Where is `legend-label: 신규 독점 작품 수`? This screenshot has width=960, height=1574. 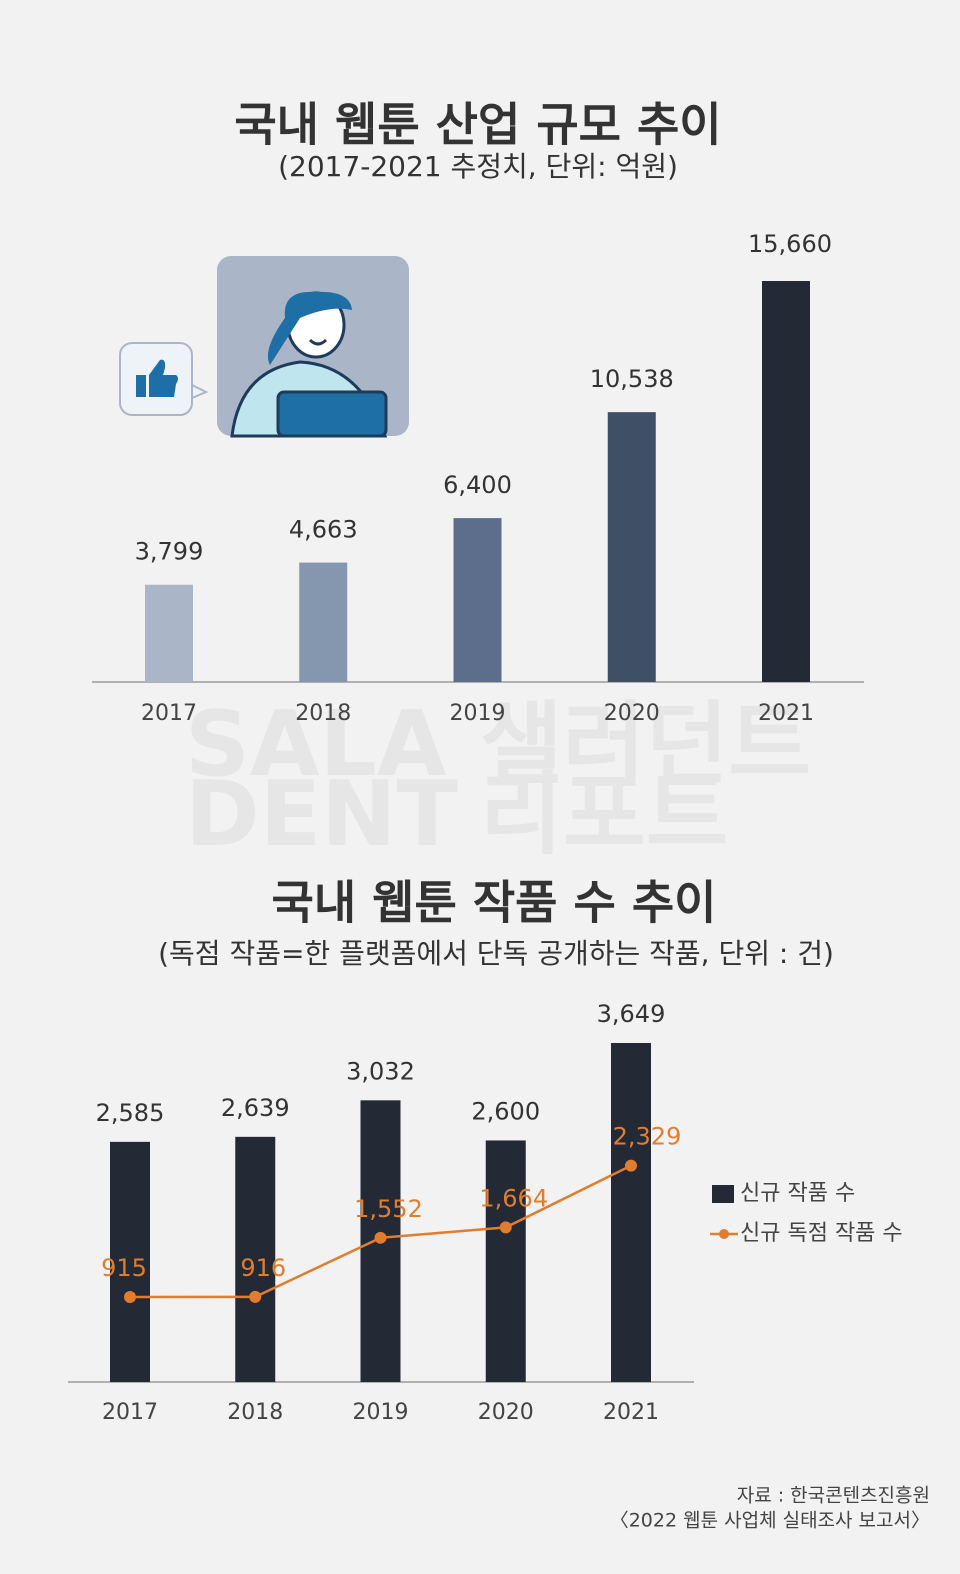
legend-label: 신규 독점 작품 수 is located at coordinates (821, 1233).